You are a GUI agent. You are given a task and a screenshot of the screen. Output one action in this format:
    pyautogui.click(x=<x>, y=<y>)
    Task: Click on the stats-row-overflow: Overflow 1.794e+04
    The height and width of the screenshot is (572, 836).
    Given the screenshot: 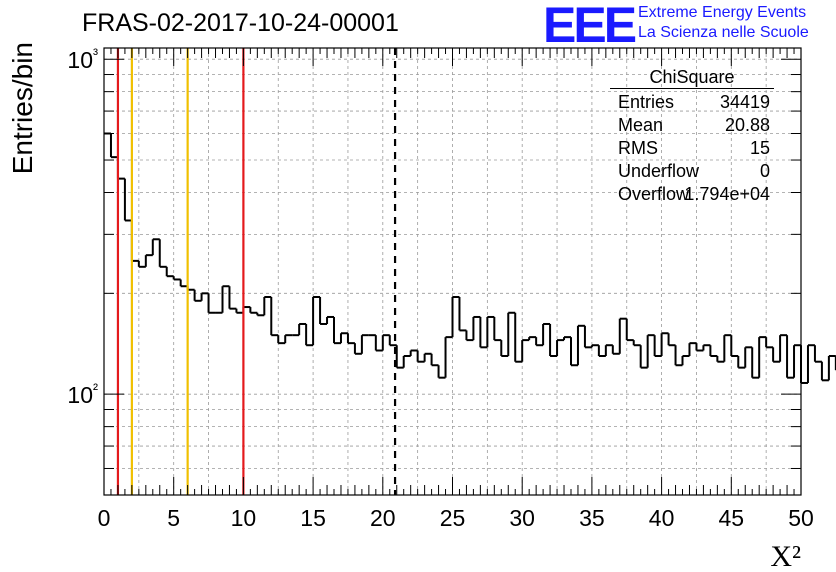 What is the action you would take?
    pyautogui.click(x=690, y=194)
    